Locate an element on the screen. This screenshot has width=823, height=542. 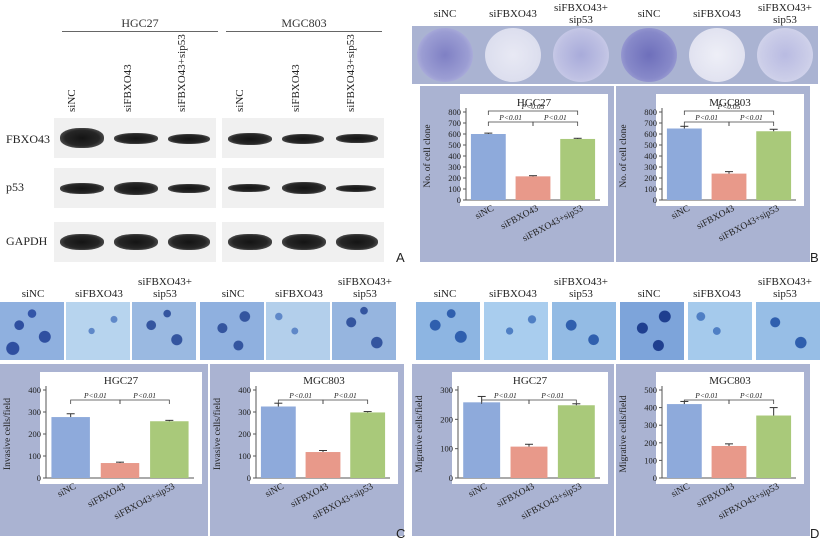
blot-fbxo43-mgc803 is located at coordinates (303, 138).